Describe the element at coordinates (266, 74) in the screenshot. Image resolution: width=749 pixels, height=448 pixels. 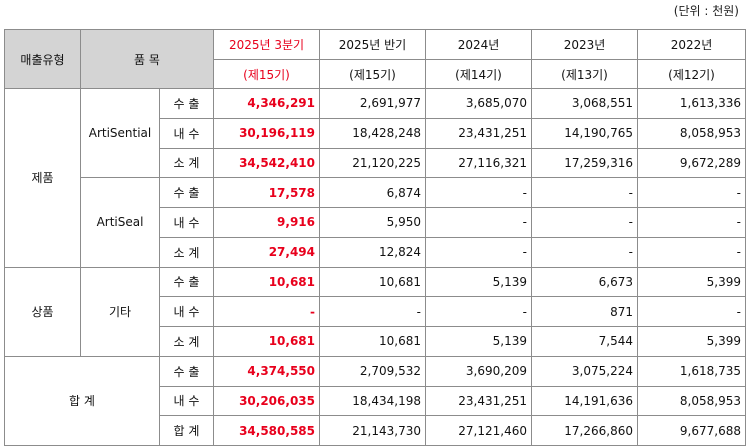
I see `header-term-current: (제15기)` at that location.